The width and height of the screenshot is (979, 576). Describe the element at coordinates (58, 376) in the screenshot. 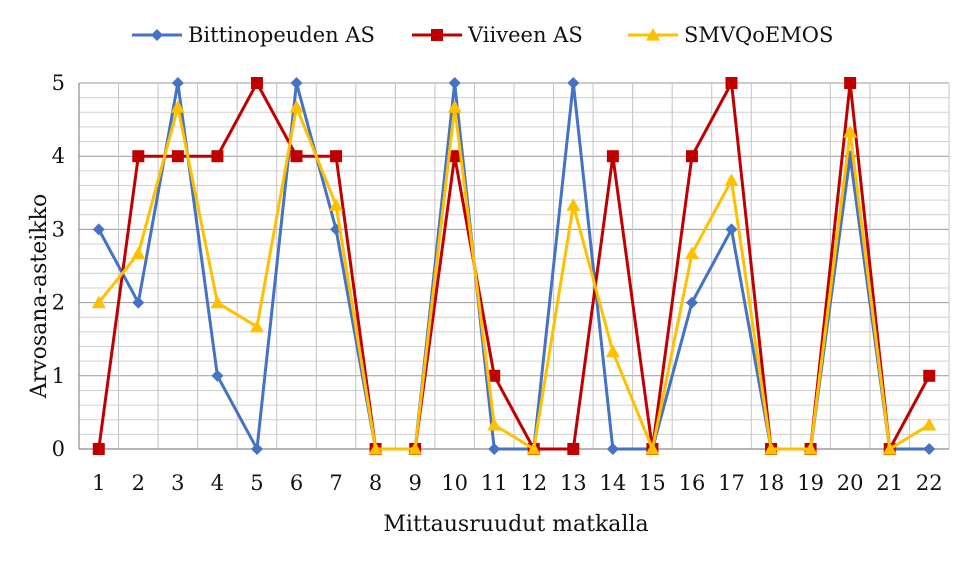

I see `y-tick-label: 1` at that location.